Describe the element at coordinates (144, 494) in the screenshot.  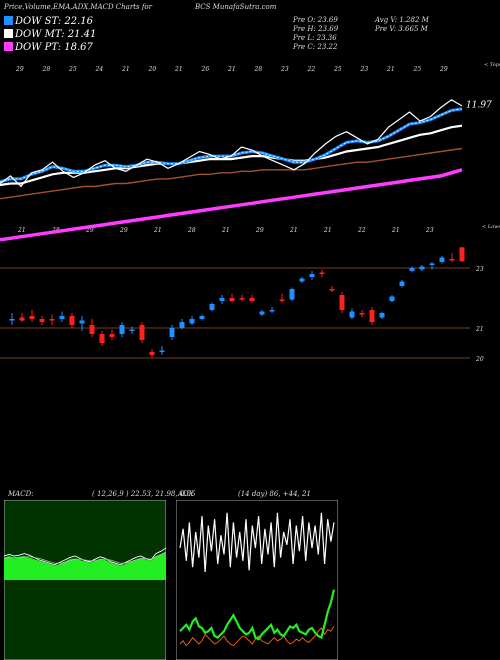
I see `macd-params: ( 12,26,9 ) 22.53, 21.98, 0.55` at that location.